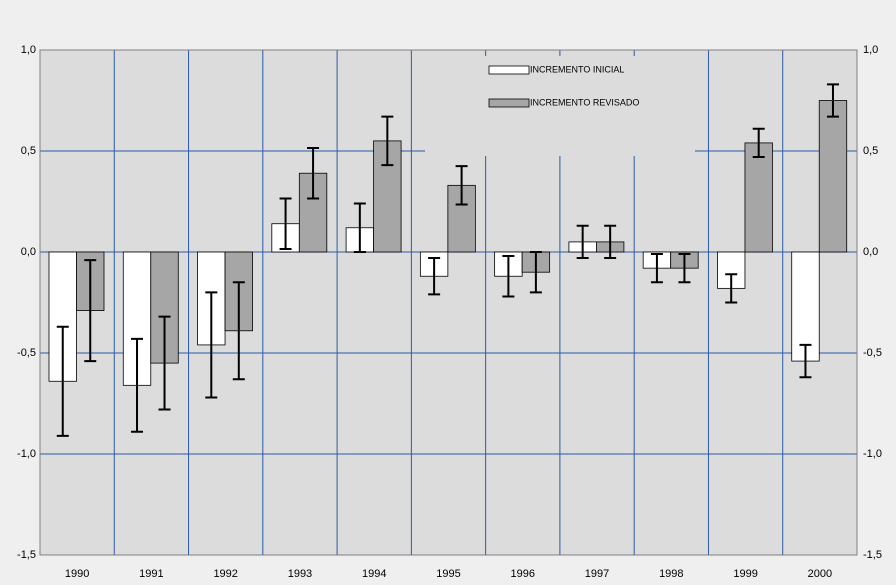  I want to click on y2-tick-label: -1,0, so click(872, 454).